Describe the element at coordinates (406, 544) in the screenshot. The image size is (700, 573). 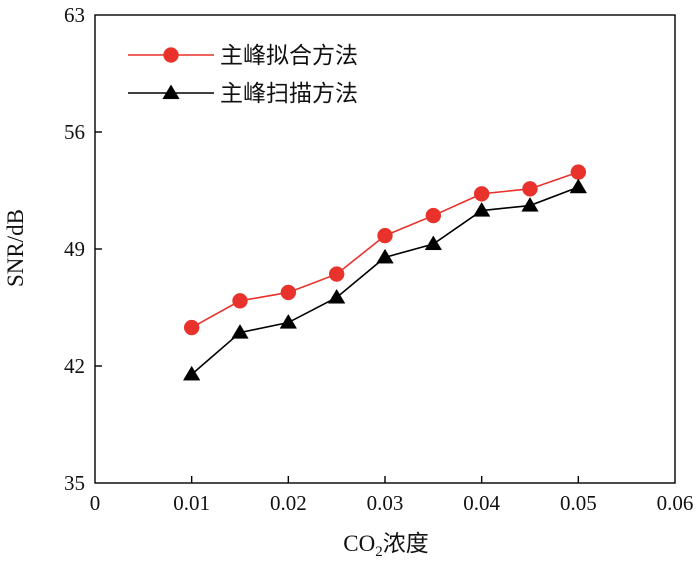
I see `x-axis-title-suffix: 浓度` at that location.